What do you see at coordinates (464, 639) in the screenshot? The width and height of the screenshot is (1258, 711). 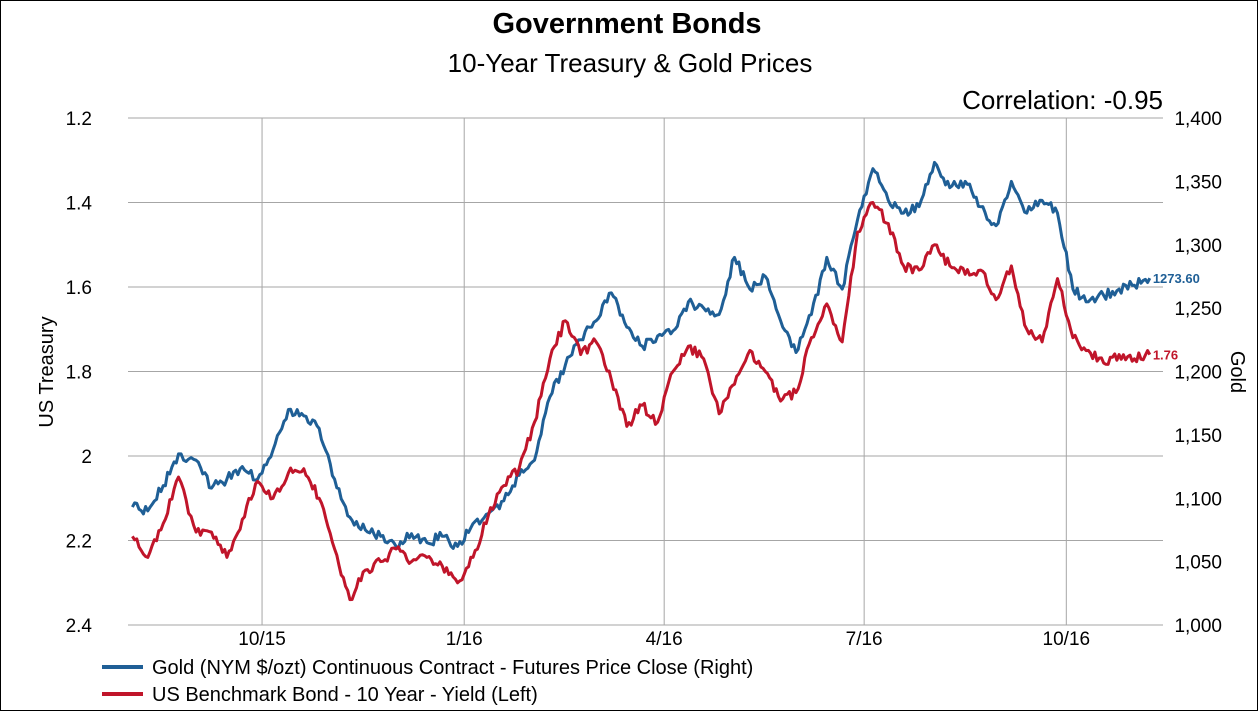 I see `x-tick-label: 1/16` at bounding box center [464, 639].